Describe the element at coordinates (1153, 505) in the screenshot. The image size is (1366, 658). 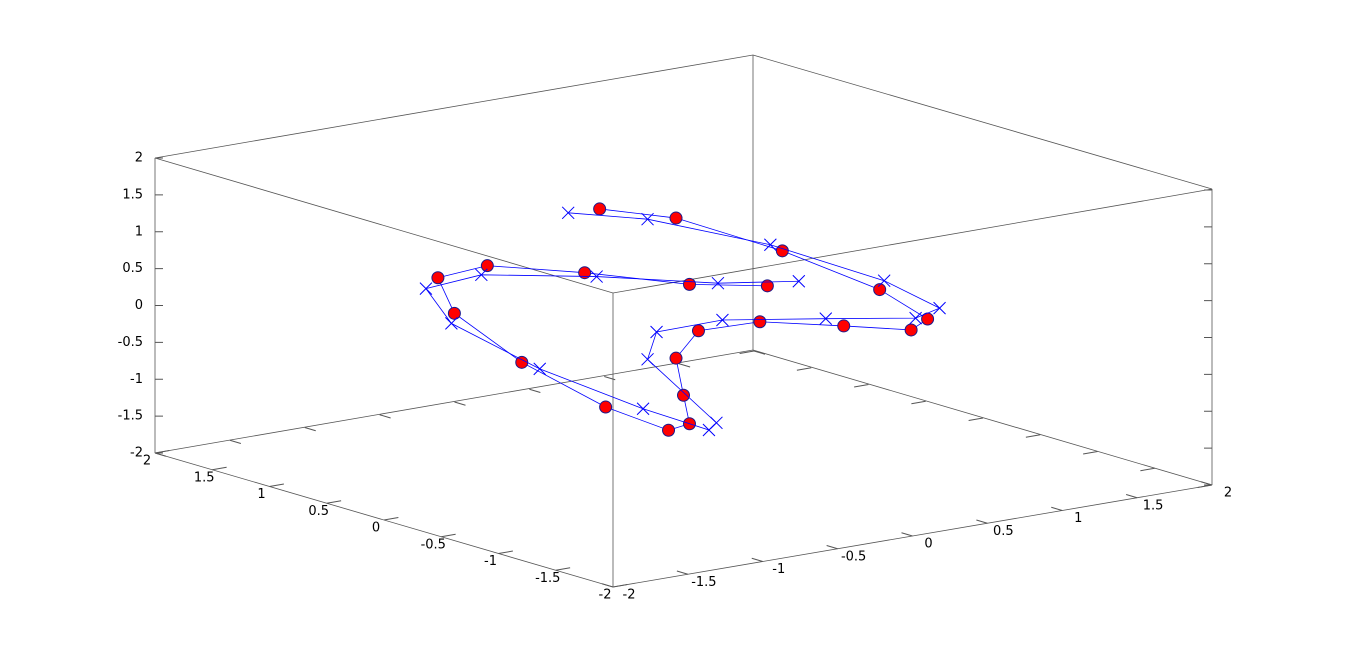
I see `x-tick-label: 1.5` at that location.